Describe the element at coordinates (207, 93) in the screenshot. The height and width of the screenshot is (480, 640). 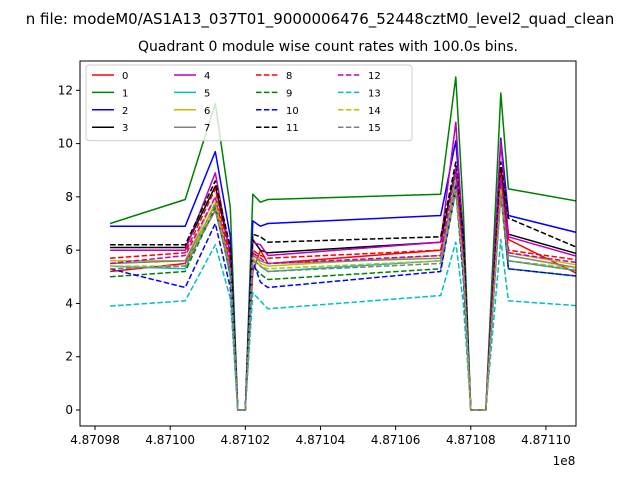
I see `legend-label-5: 5` at that location.